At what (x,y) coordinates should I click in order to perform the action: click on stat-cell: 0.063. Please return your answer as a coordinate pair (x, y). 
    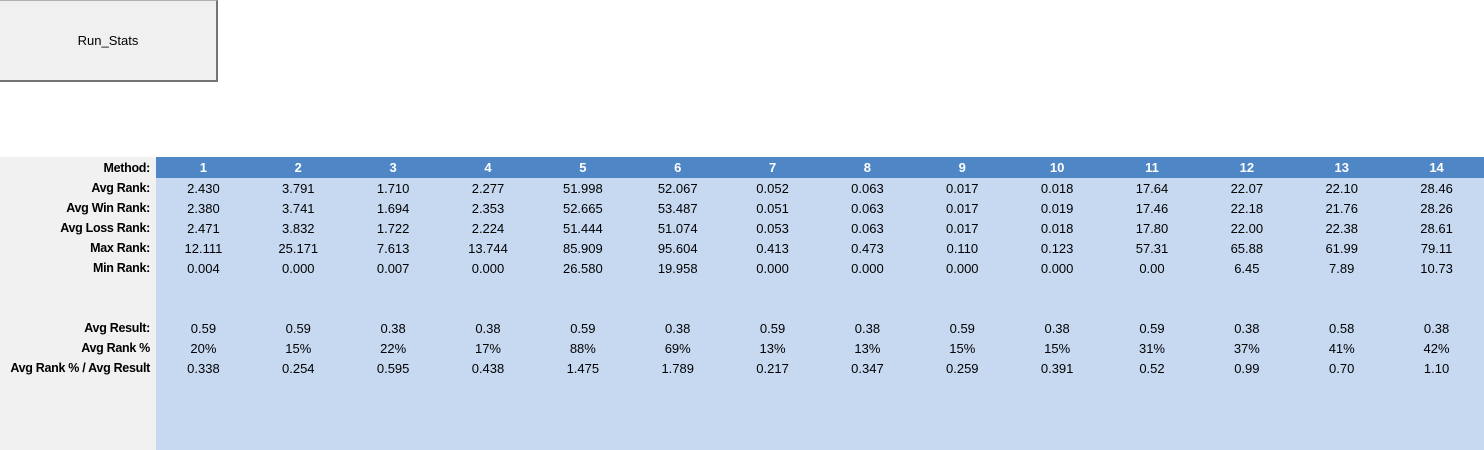
    Looking at the image, I should click on (867, 188).